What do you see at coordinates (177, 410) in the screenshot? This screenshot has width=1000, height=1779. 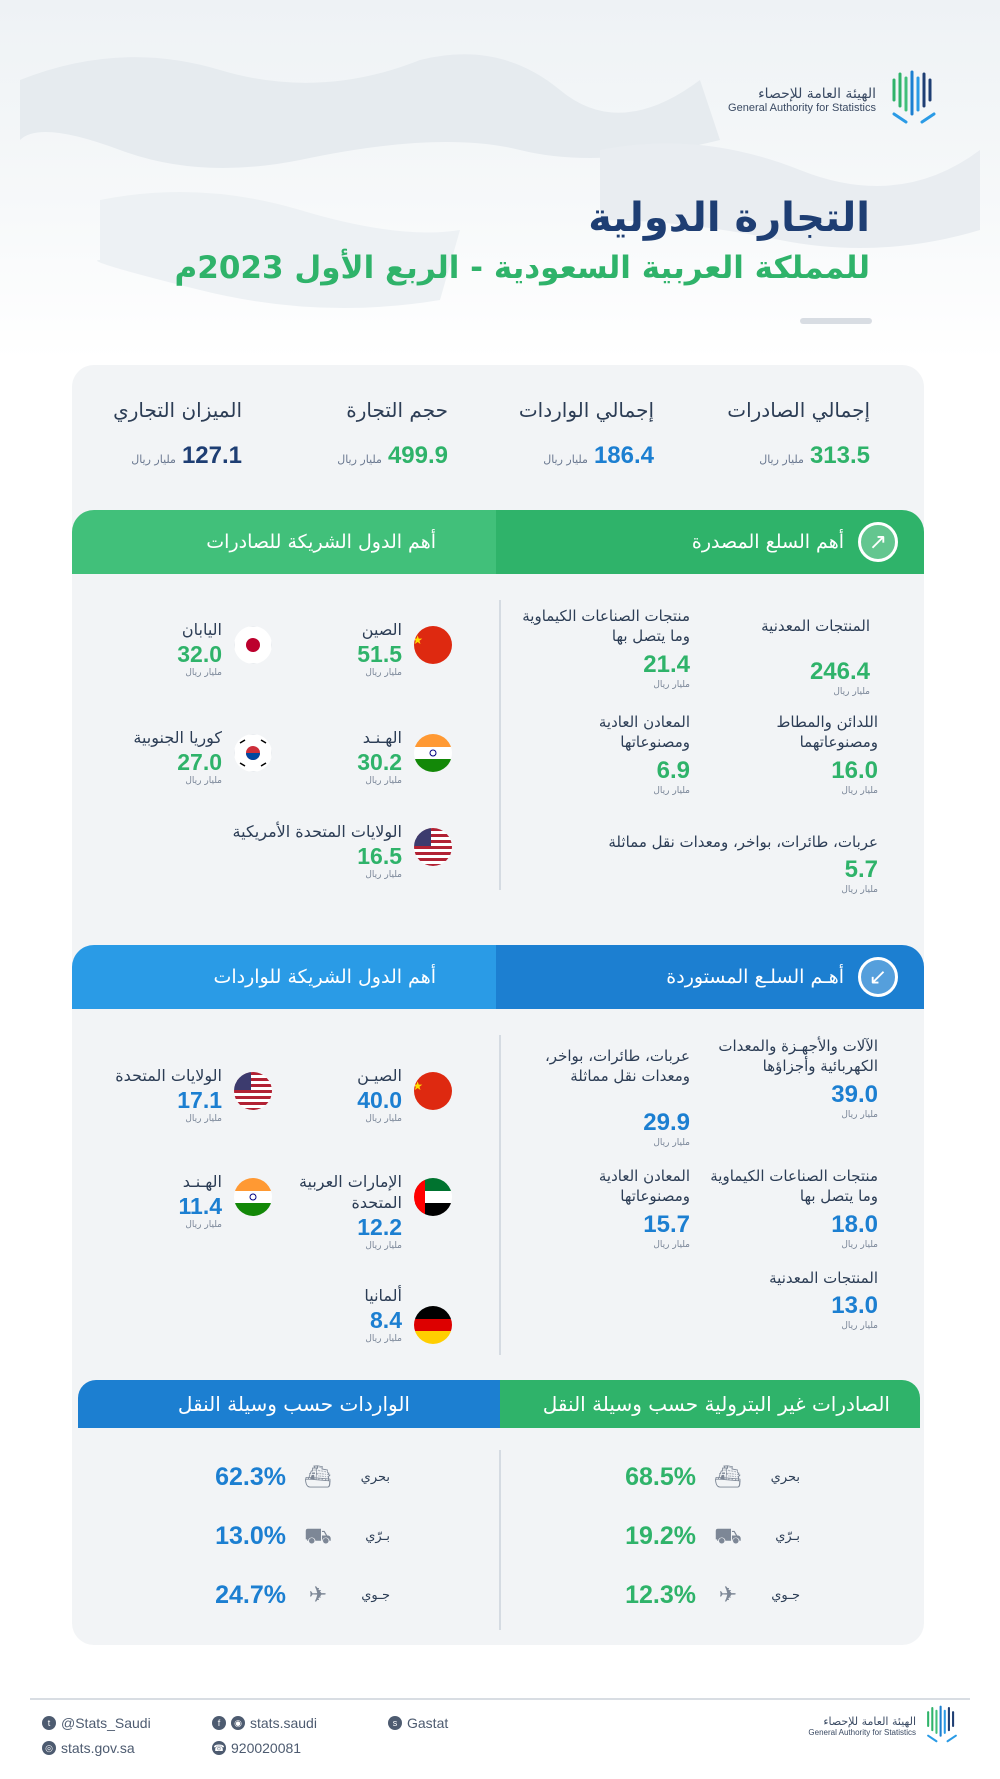 I see `summary-label: الميزان التجاري` at bounding box center [177, 410].